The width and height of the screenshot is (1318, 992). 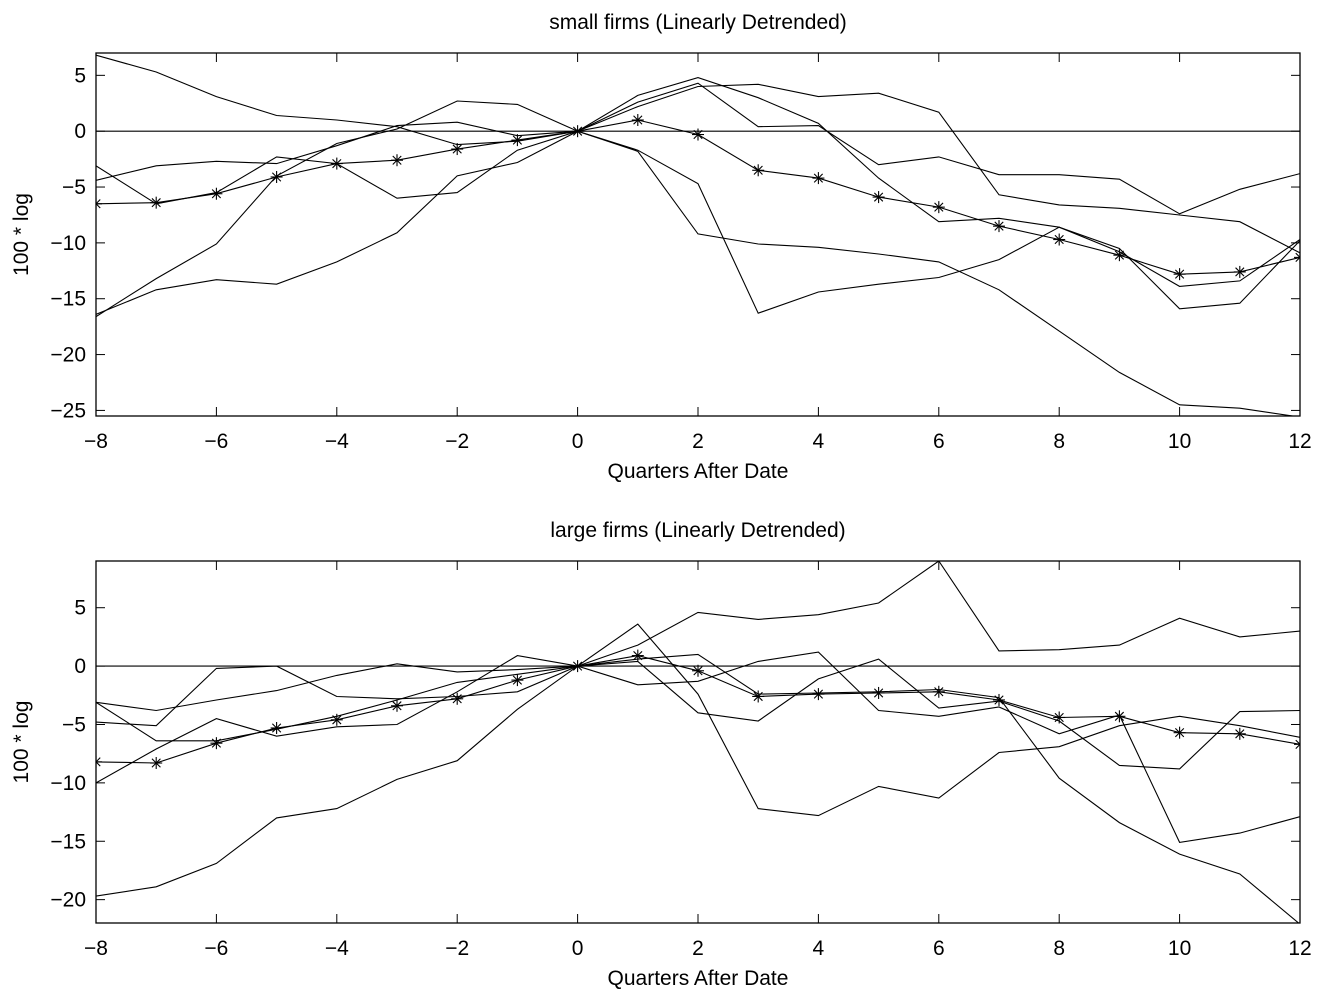 I want to click on y-tick-label: −25, so click(x=68, y=410).